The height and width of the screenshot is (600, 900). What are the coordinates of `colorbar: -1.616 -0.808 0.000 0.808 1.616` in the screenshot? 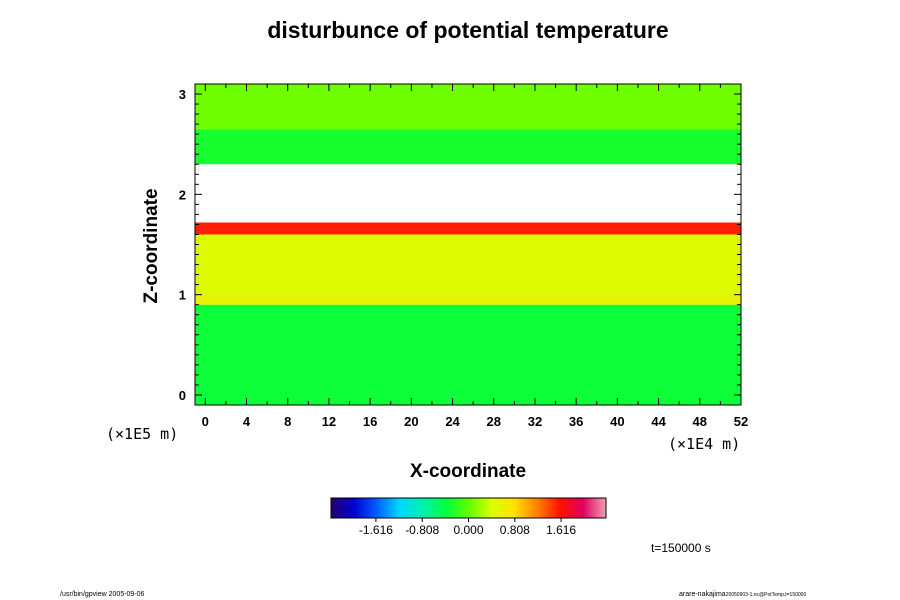 It's located at (468, 517).